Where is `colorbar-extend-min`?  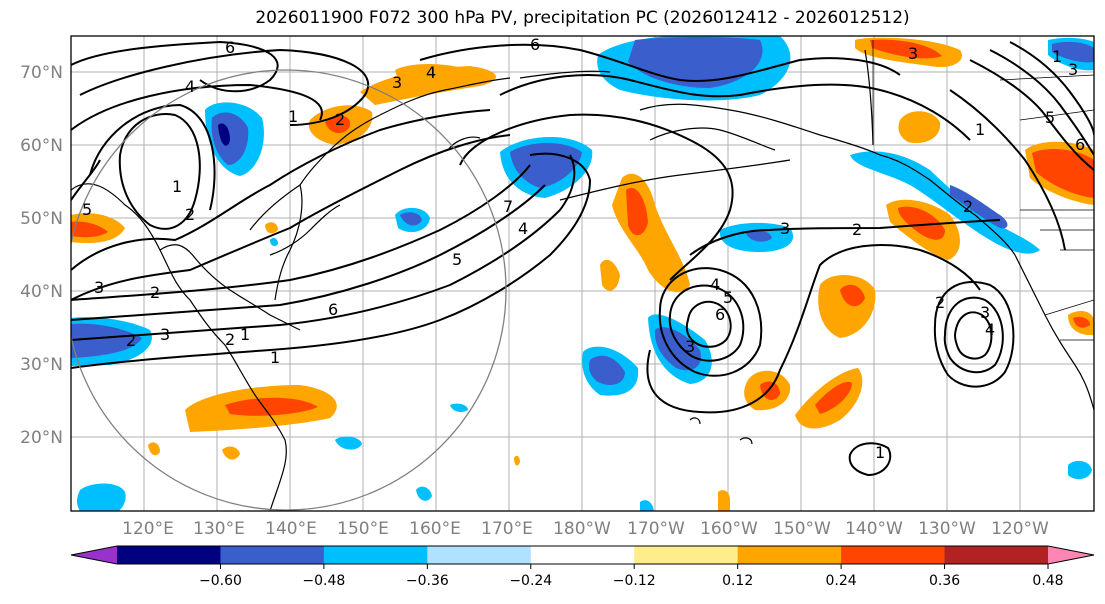 colorbar-extend-min is located at coordinates (94, 555).